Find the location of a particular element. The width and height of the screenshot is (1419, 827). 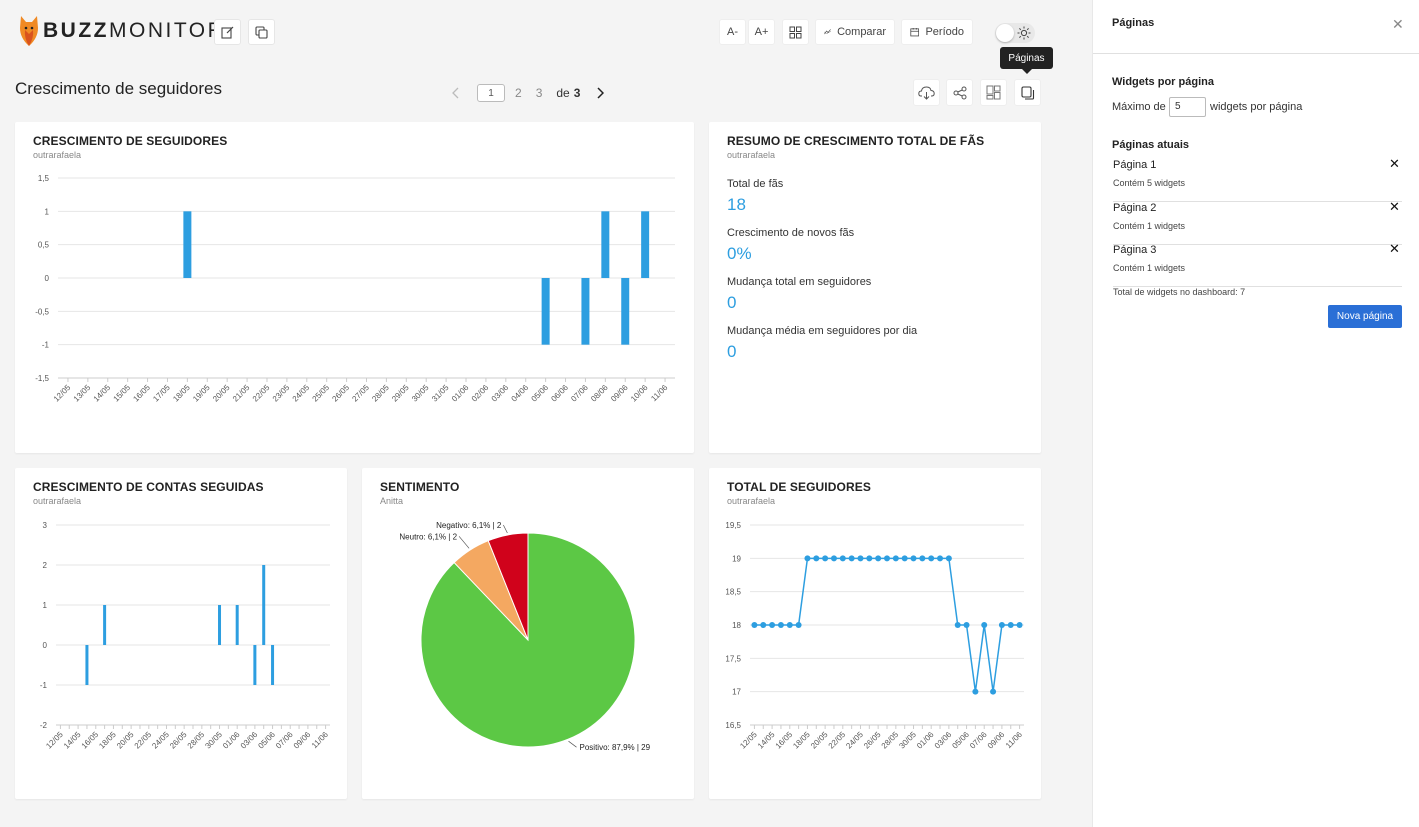

toggle-knob is located at coordinates (1005, 33).